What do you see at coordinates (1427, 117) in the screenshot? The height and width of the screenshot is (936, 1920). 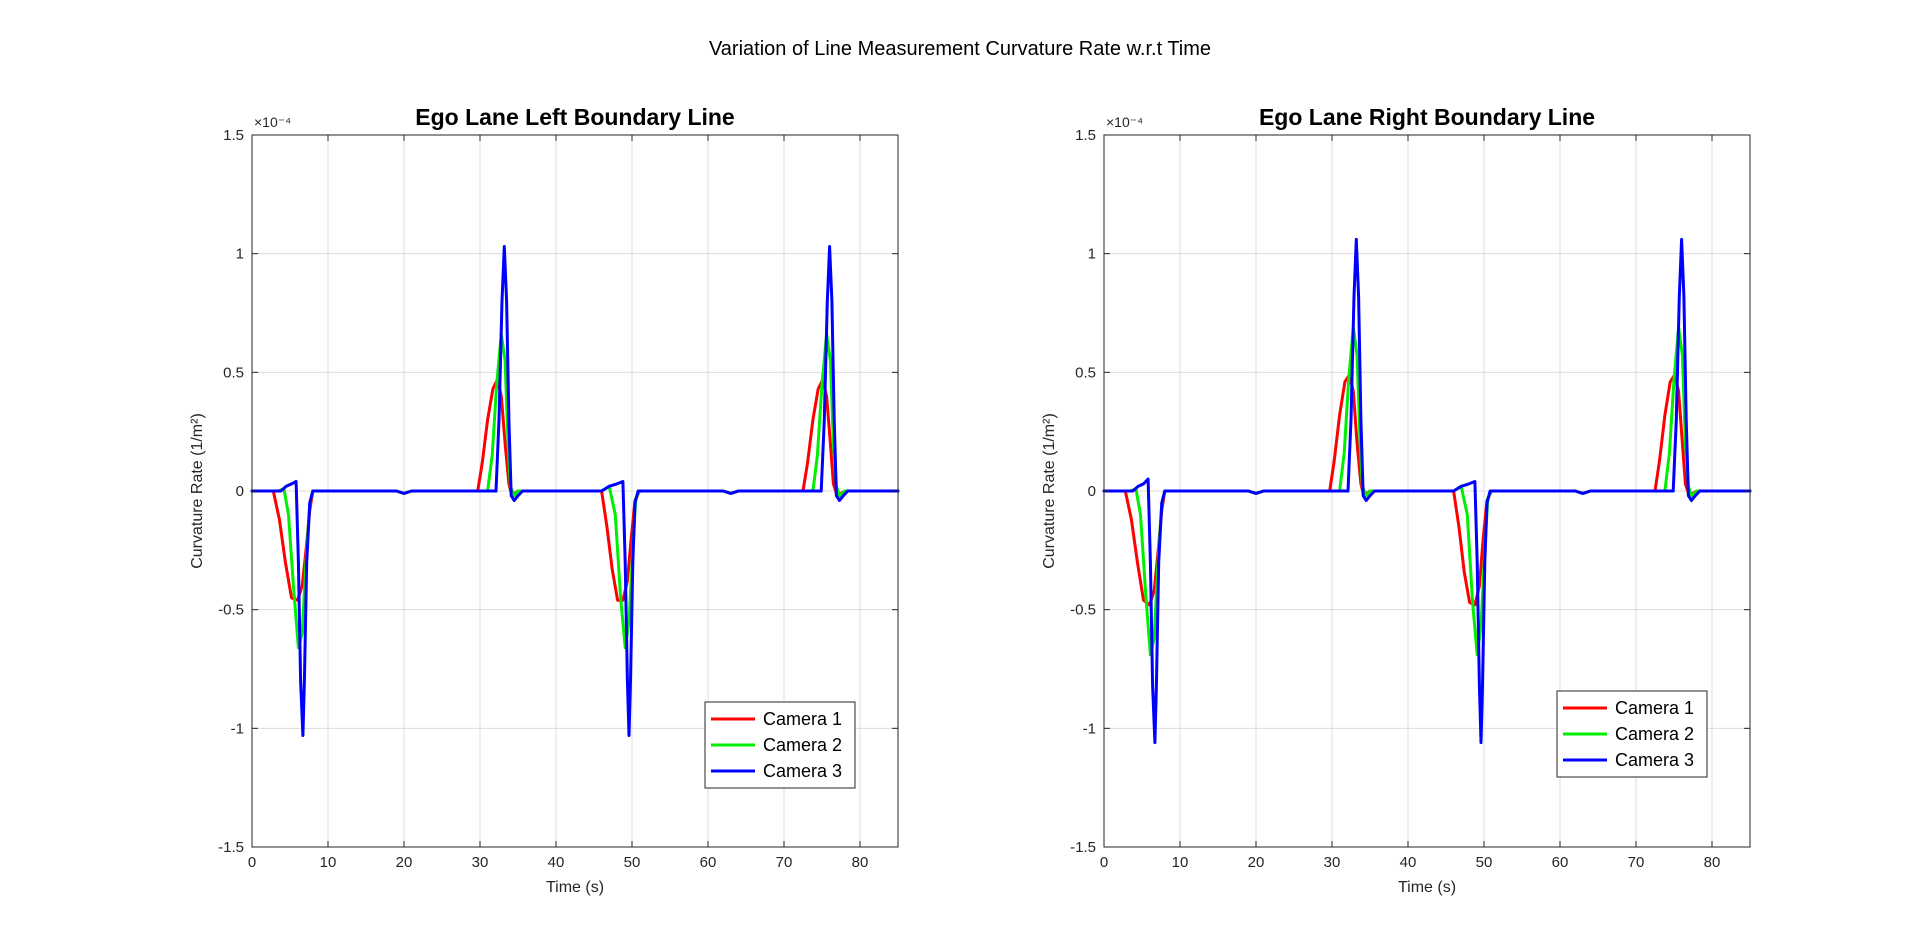 I see `subplot-title: Ego Lane Right Boundary Line` at bounding box center [1427, 117].